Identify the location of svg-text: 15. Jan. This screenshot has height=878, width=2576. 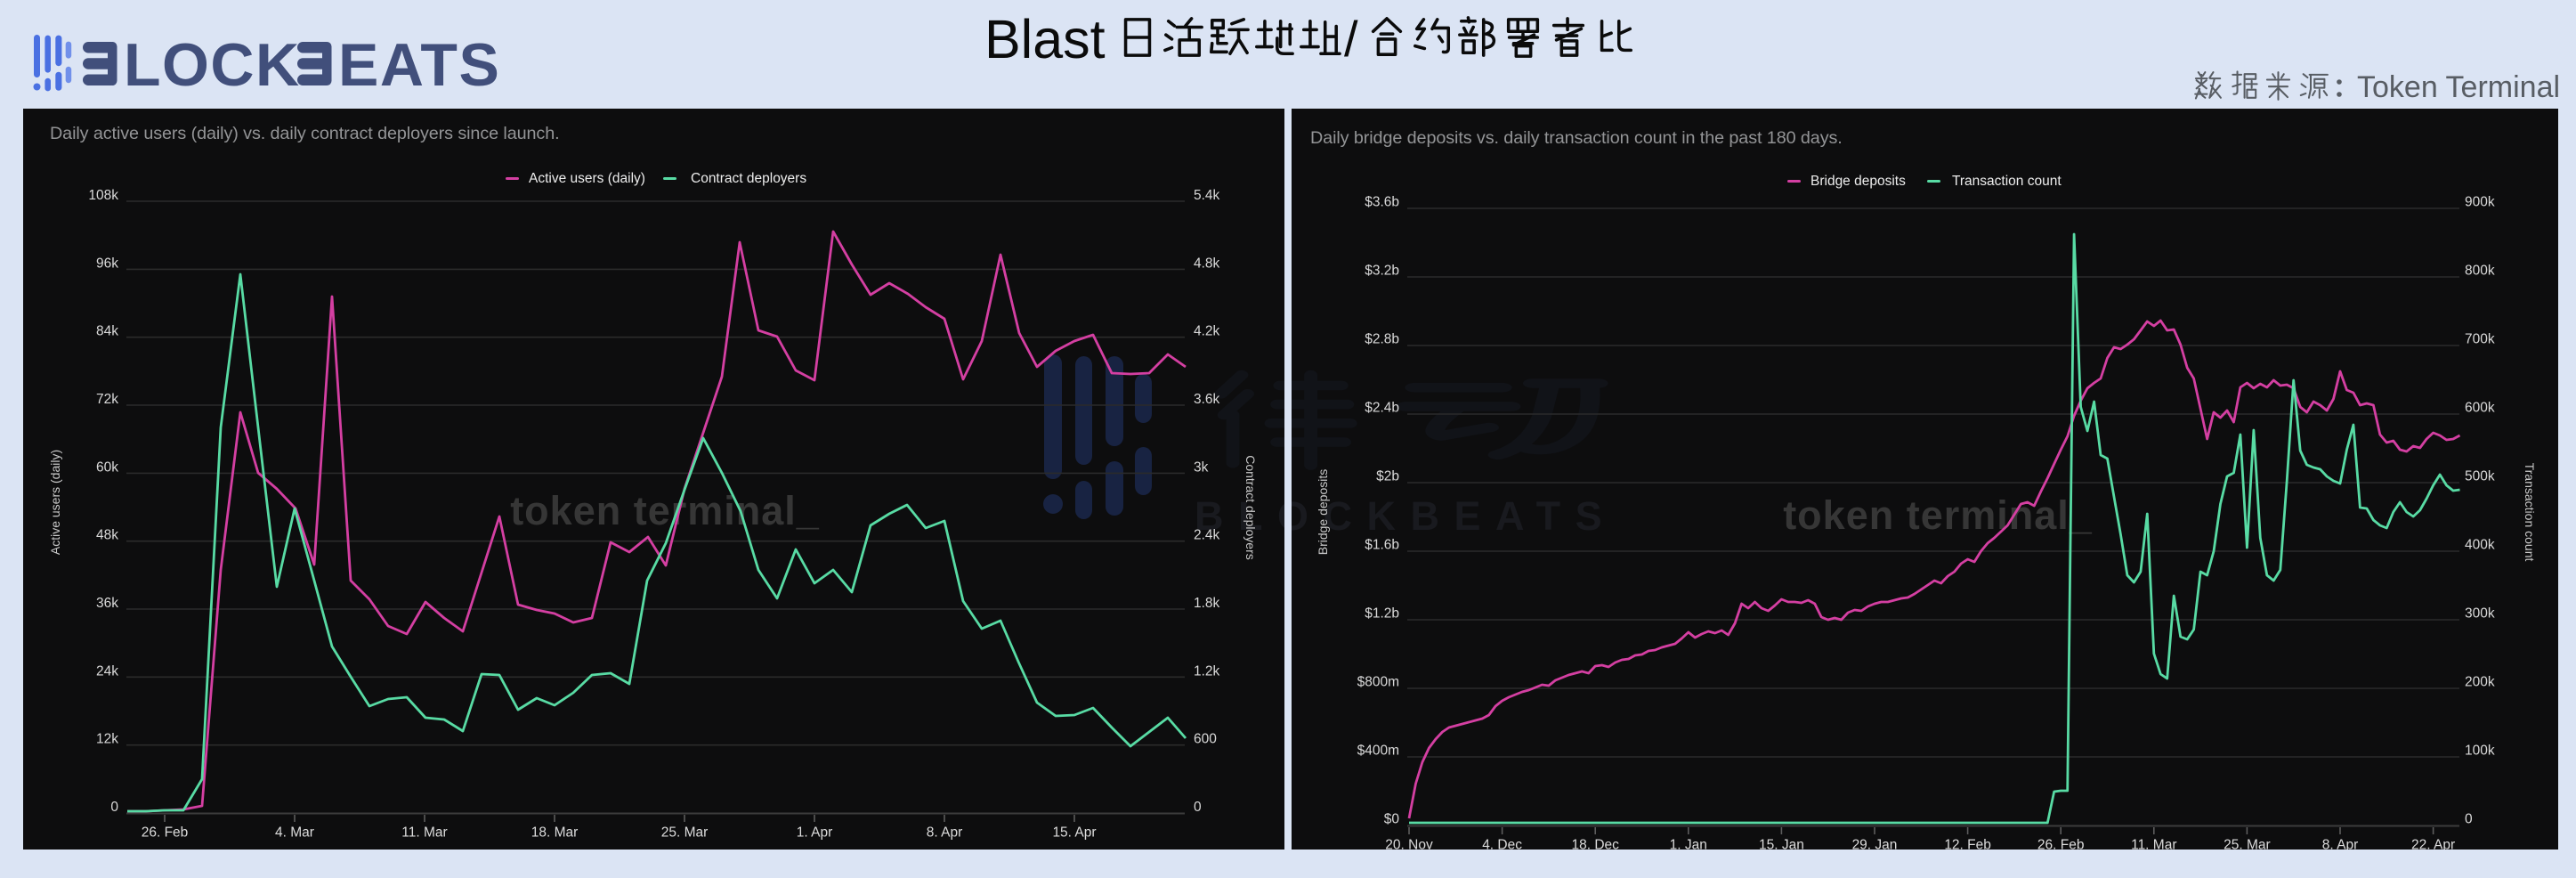
(1782, 844).